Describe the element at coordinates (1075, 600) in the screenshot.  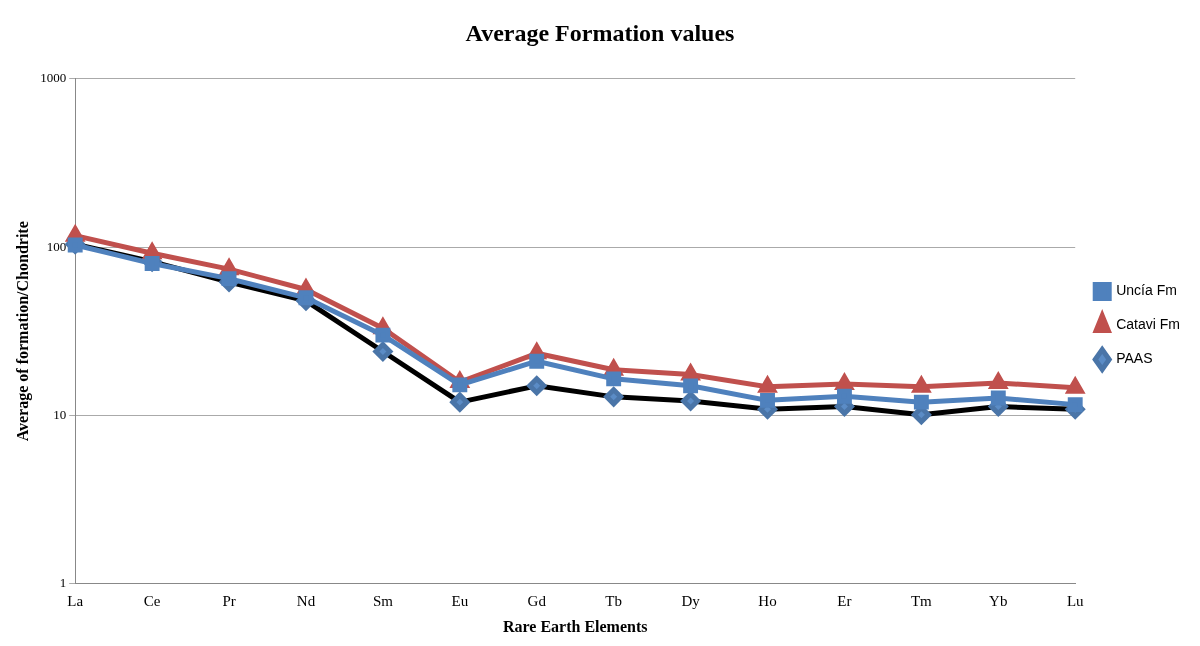
I see `x-tick-label: Lu` at that location.